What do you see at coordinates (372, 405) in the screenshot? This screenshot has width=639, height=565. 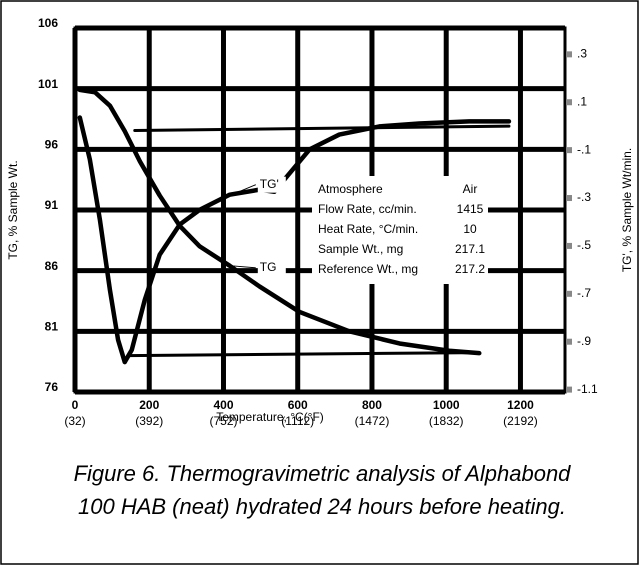 I see `x-tick-label: 800` at bounding box center [372, 405].